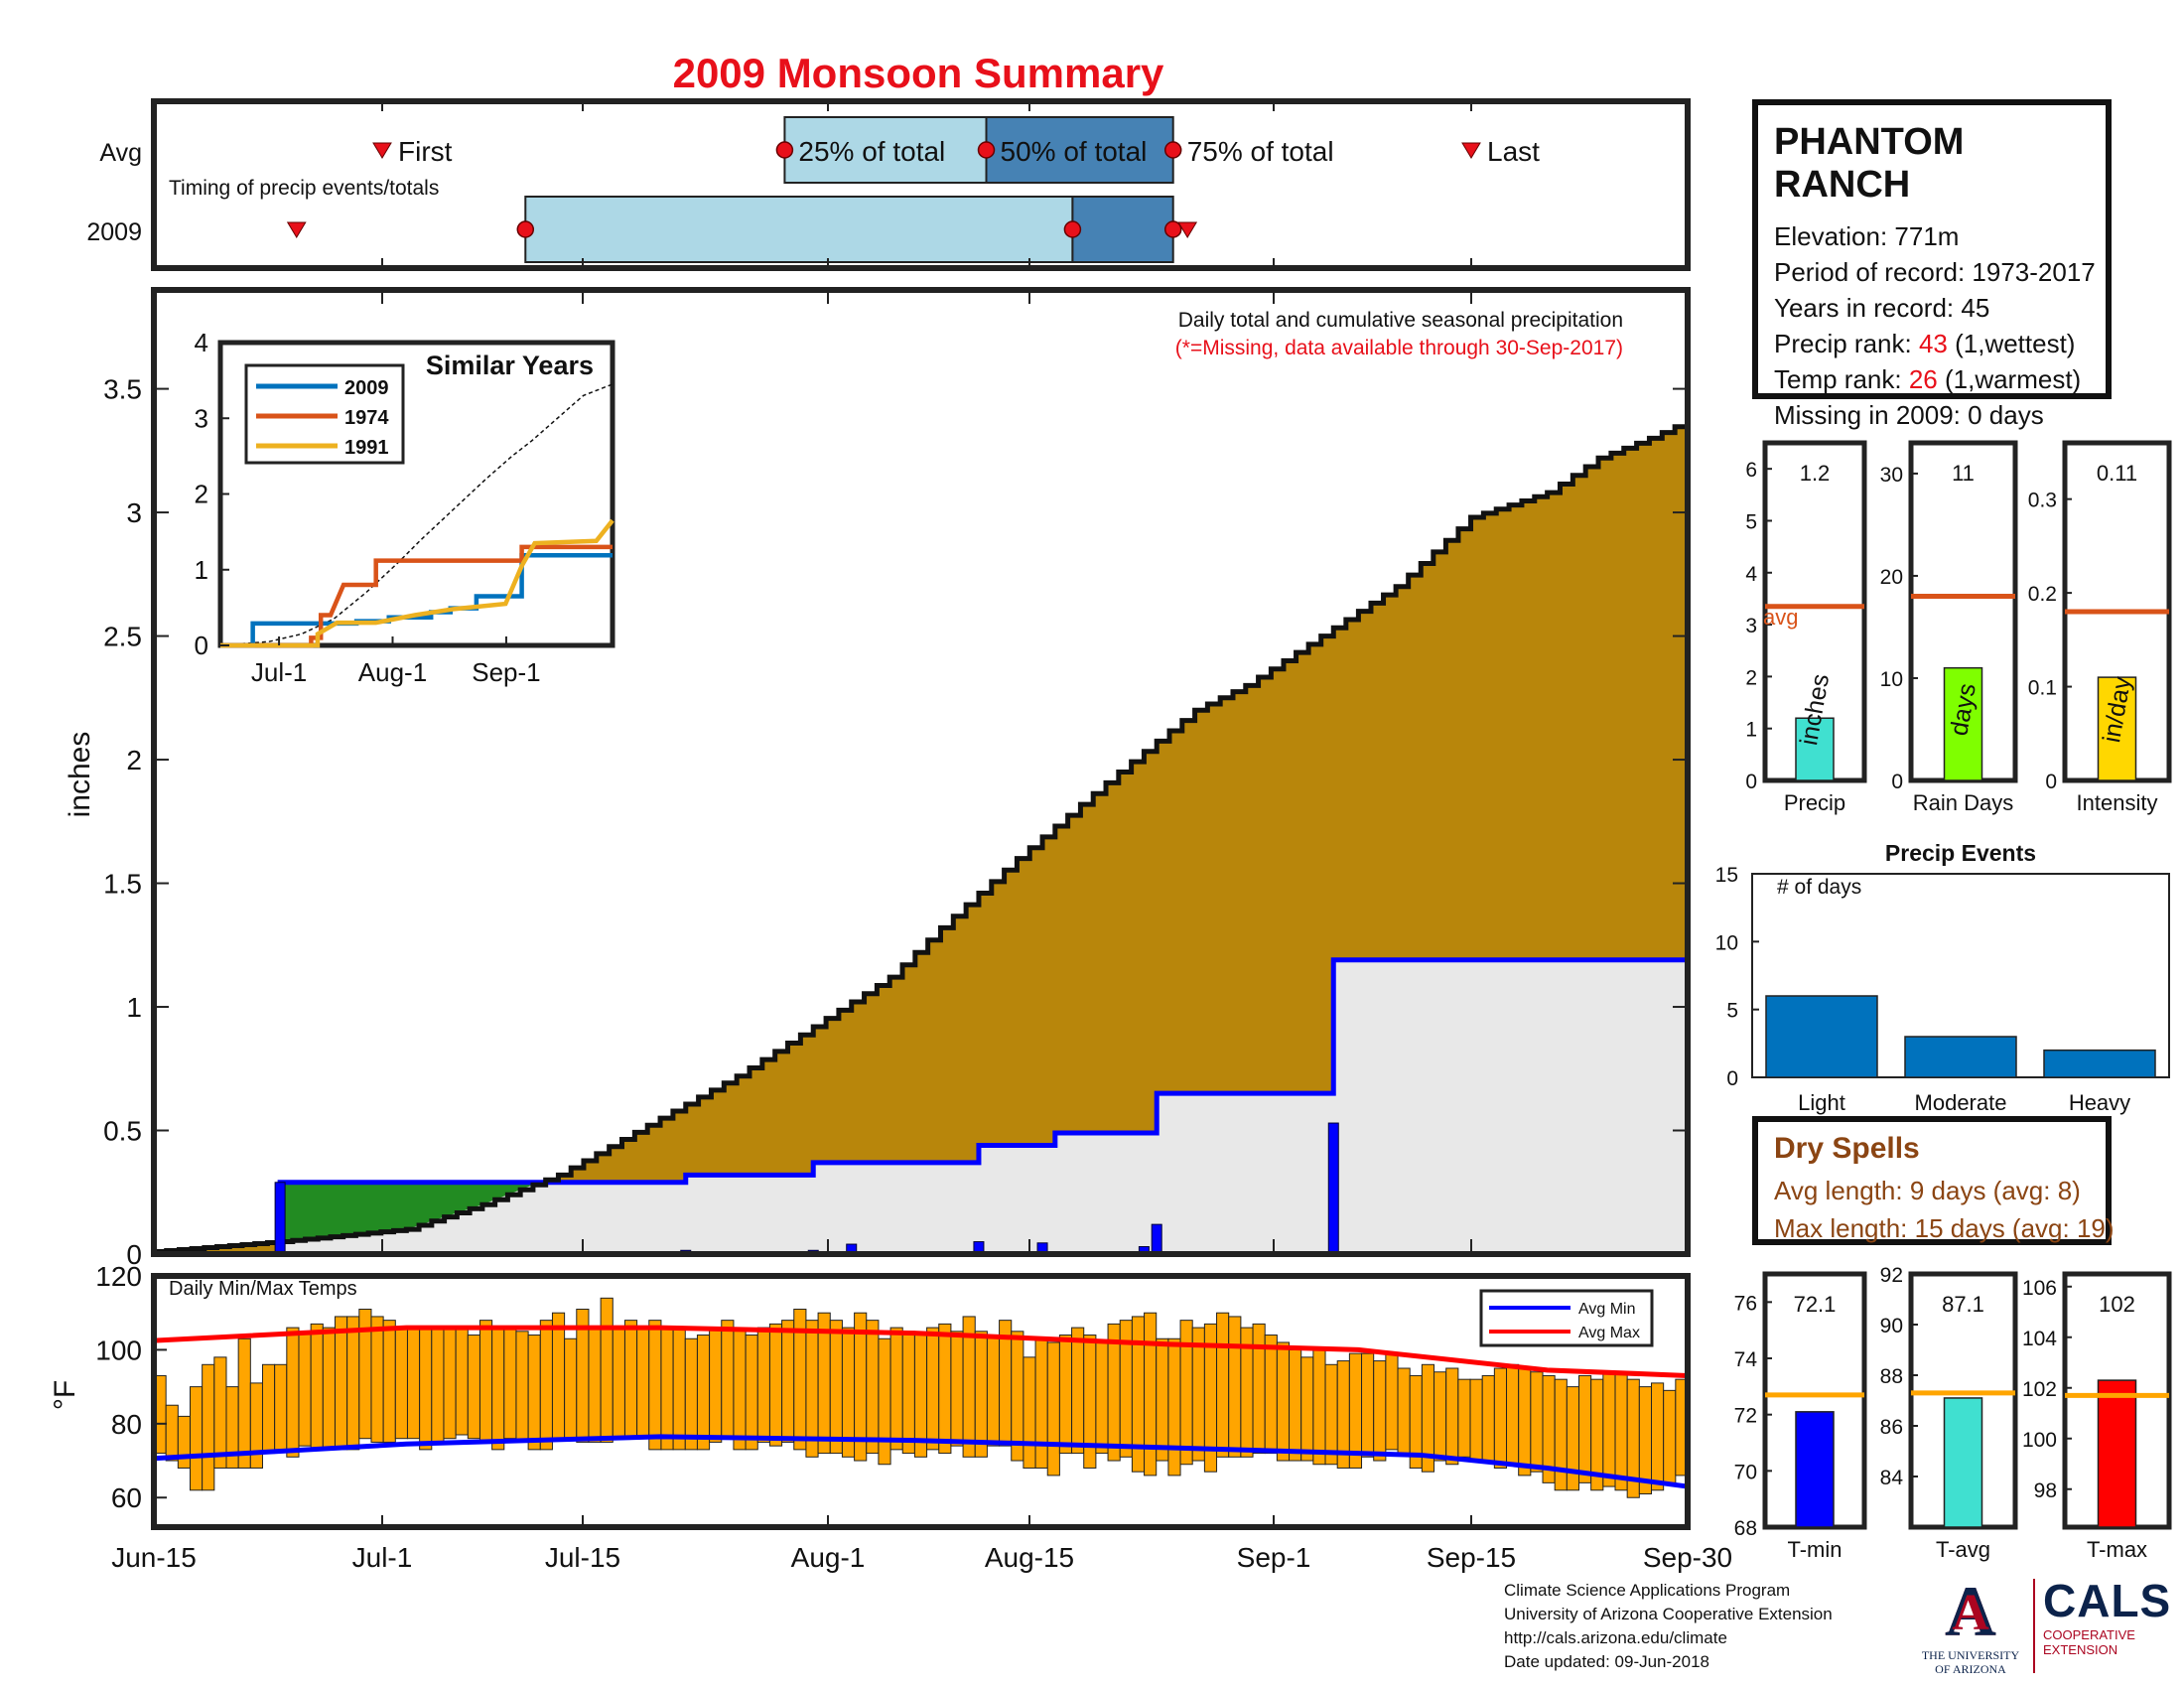 The height and width of the screenshot is (1688, 2184). What do you see at coordinates (65, 1395) in the screenshot?
I see `temps-y-axis-label: °F` at bounding box center [65, 1395].